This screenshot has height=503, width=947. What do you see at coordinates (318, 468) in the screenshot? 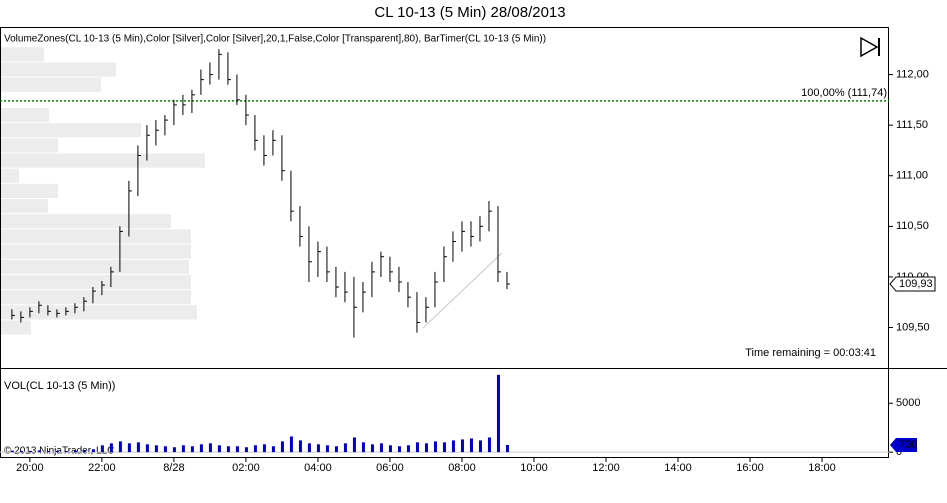
I see `x-tick-label: 04:00` at bounding box center [318, 468].